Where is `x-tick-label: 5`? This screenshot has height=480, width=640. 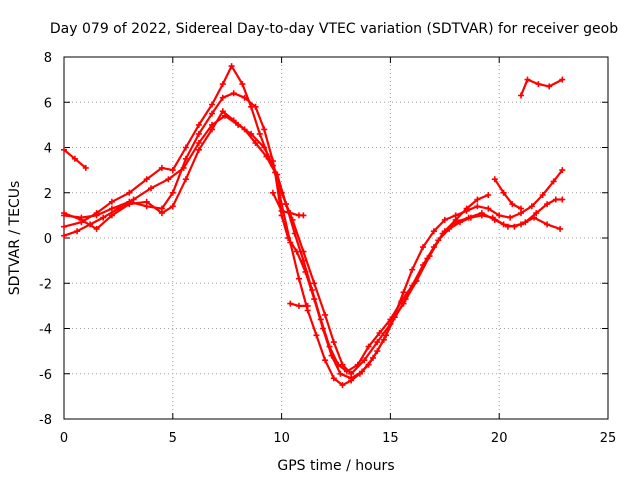 x-tick-label: 5 is located at coordinates (173, 438).